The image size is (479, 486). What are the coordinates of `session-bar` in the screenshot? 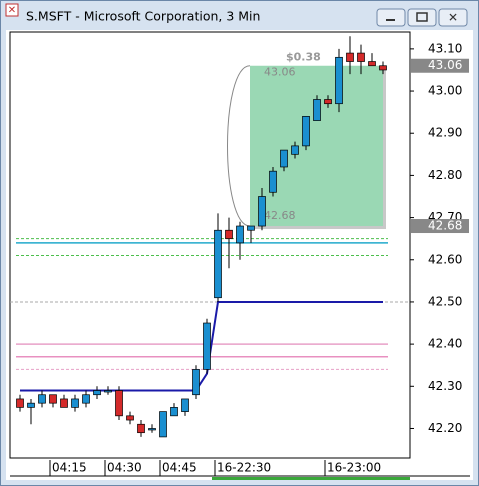 It's located at (311, 478).